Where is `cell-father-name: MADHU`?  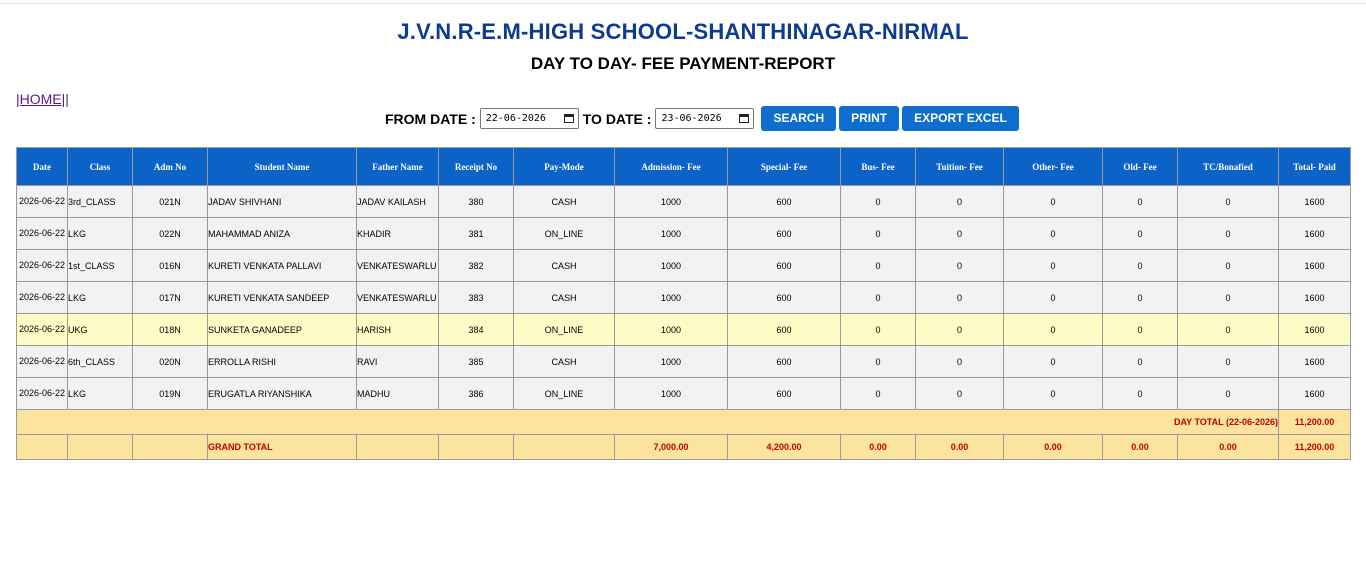 cell-father-name: MADHU is located at coordinates (397, 393).